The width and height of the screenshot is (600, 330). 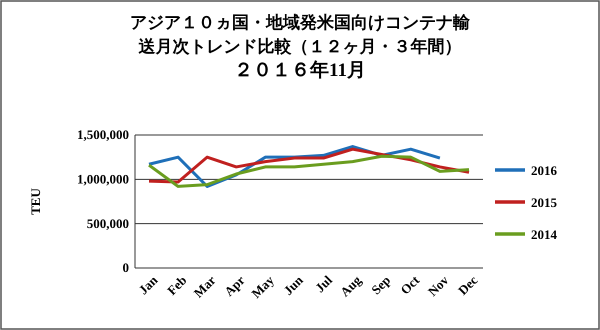 I want to click on x-tick-label: Sep, so click(x=381, y=285).